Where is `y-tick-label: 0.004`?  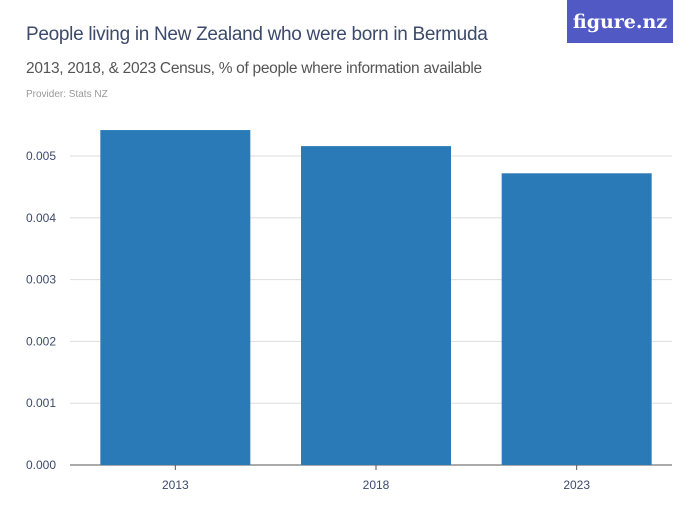
y-tick-label: 0.004 is located at coordinates (41, 218).